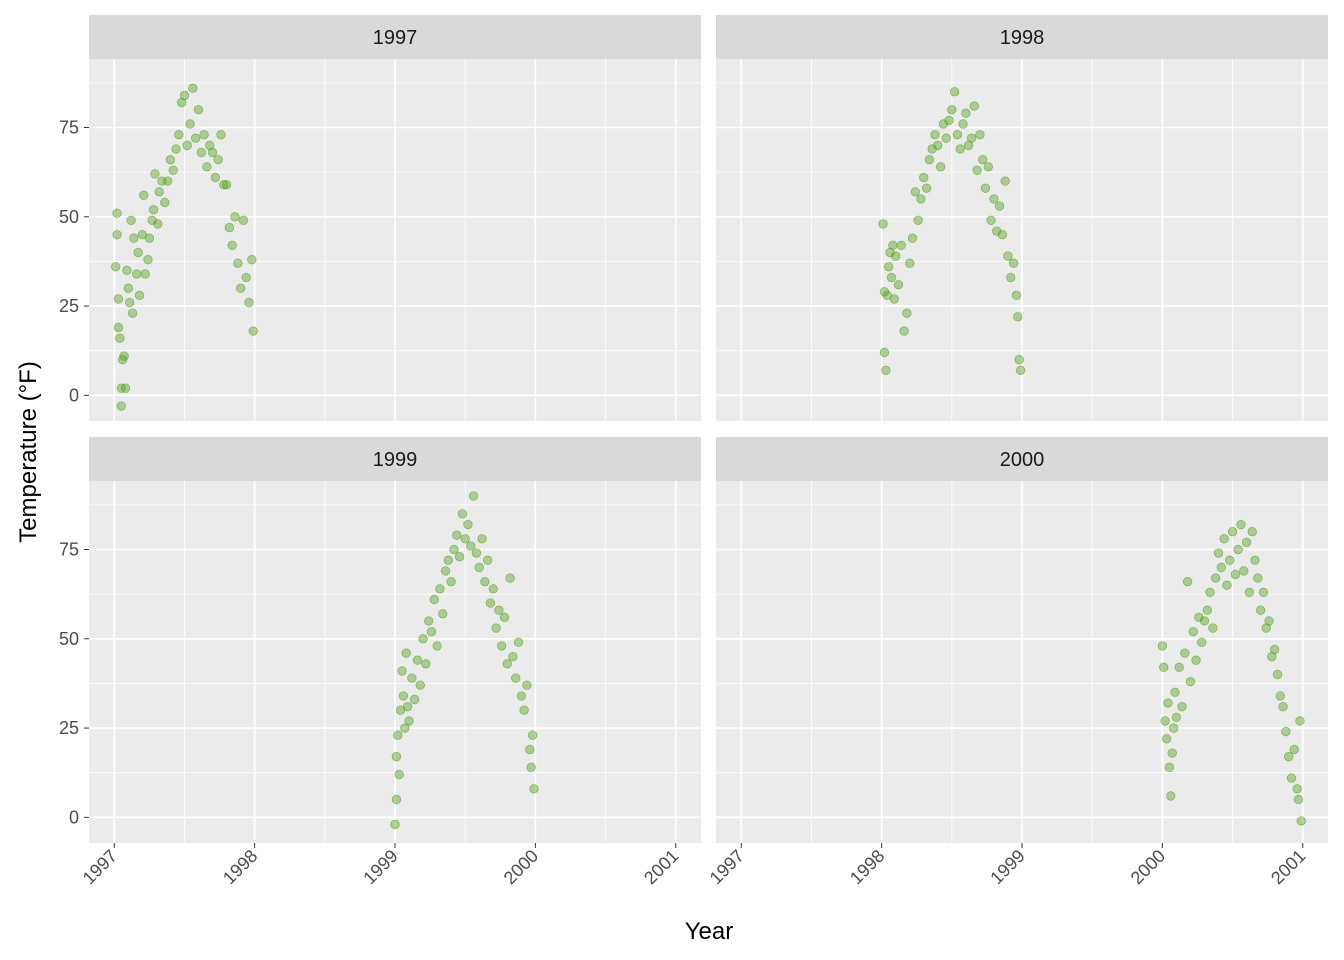  Describe the element at coordinates (69, 728) in the screenshot. I see `y-tick-label: 25` at that location.